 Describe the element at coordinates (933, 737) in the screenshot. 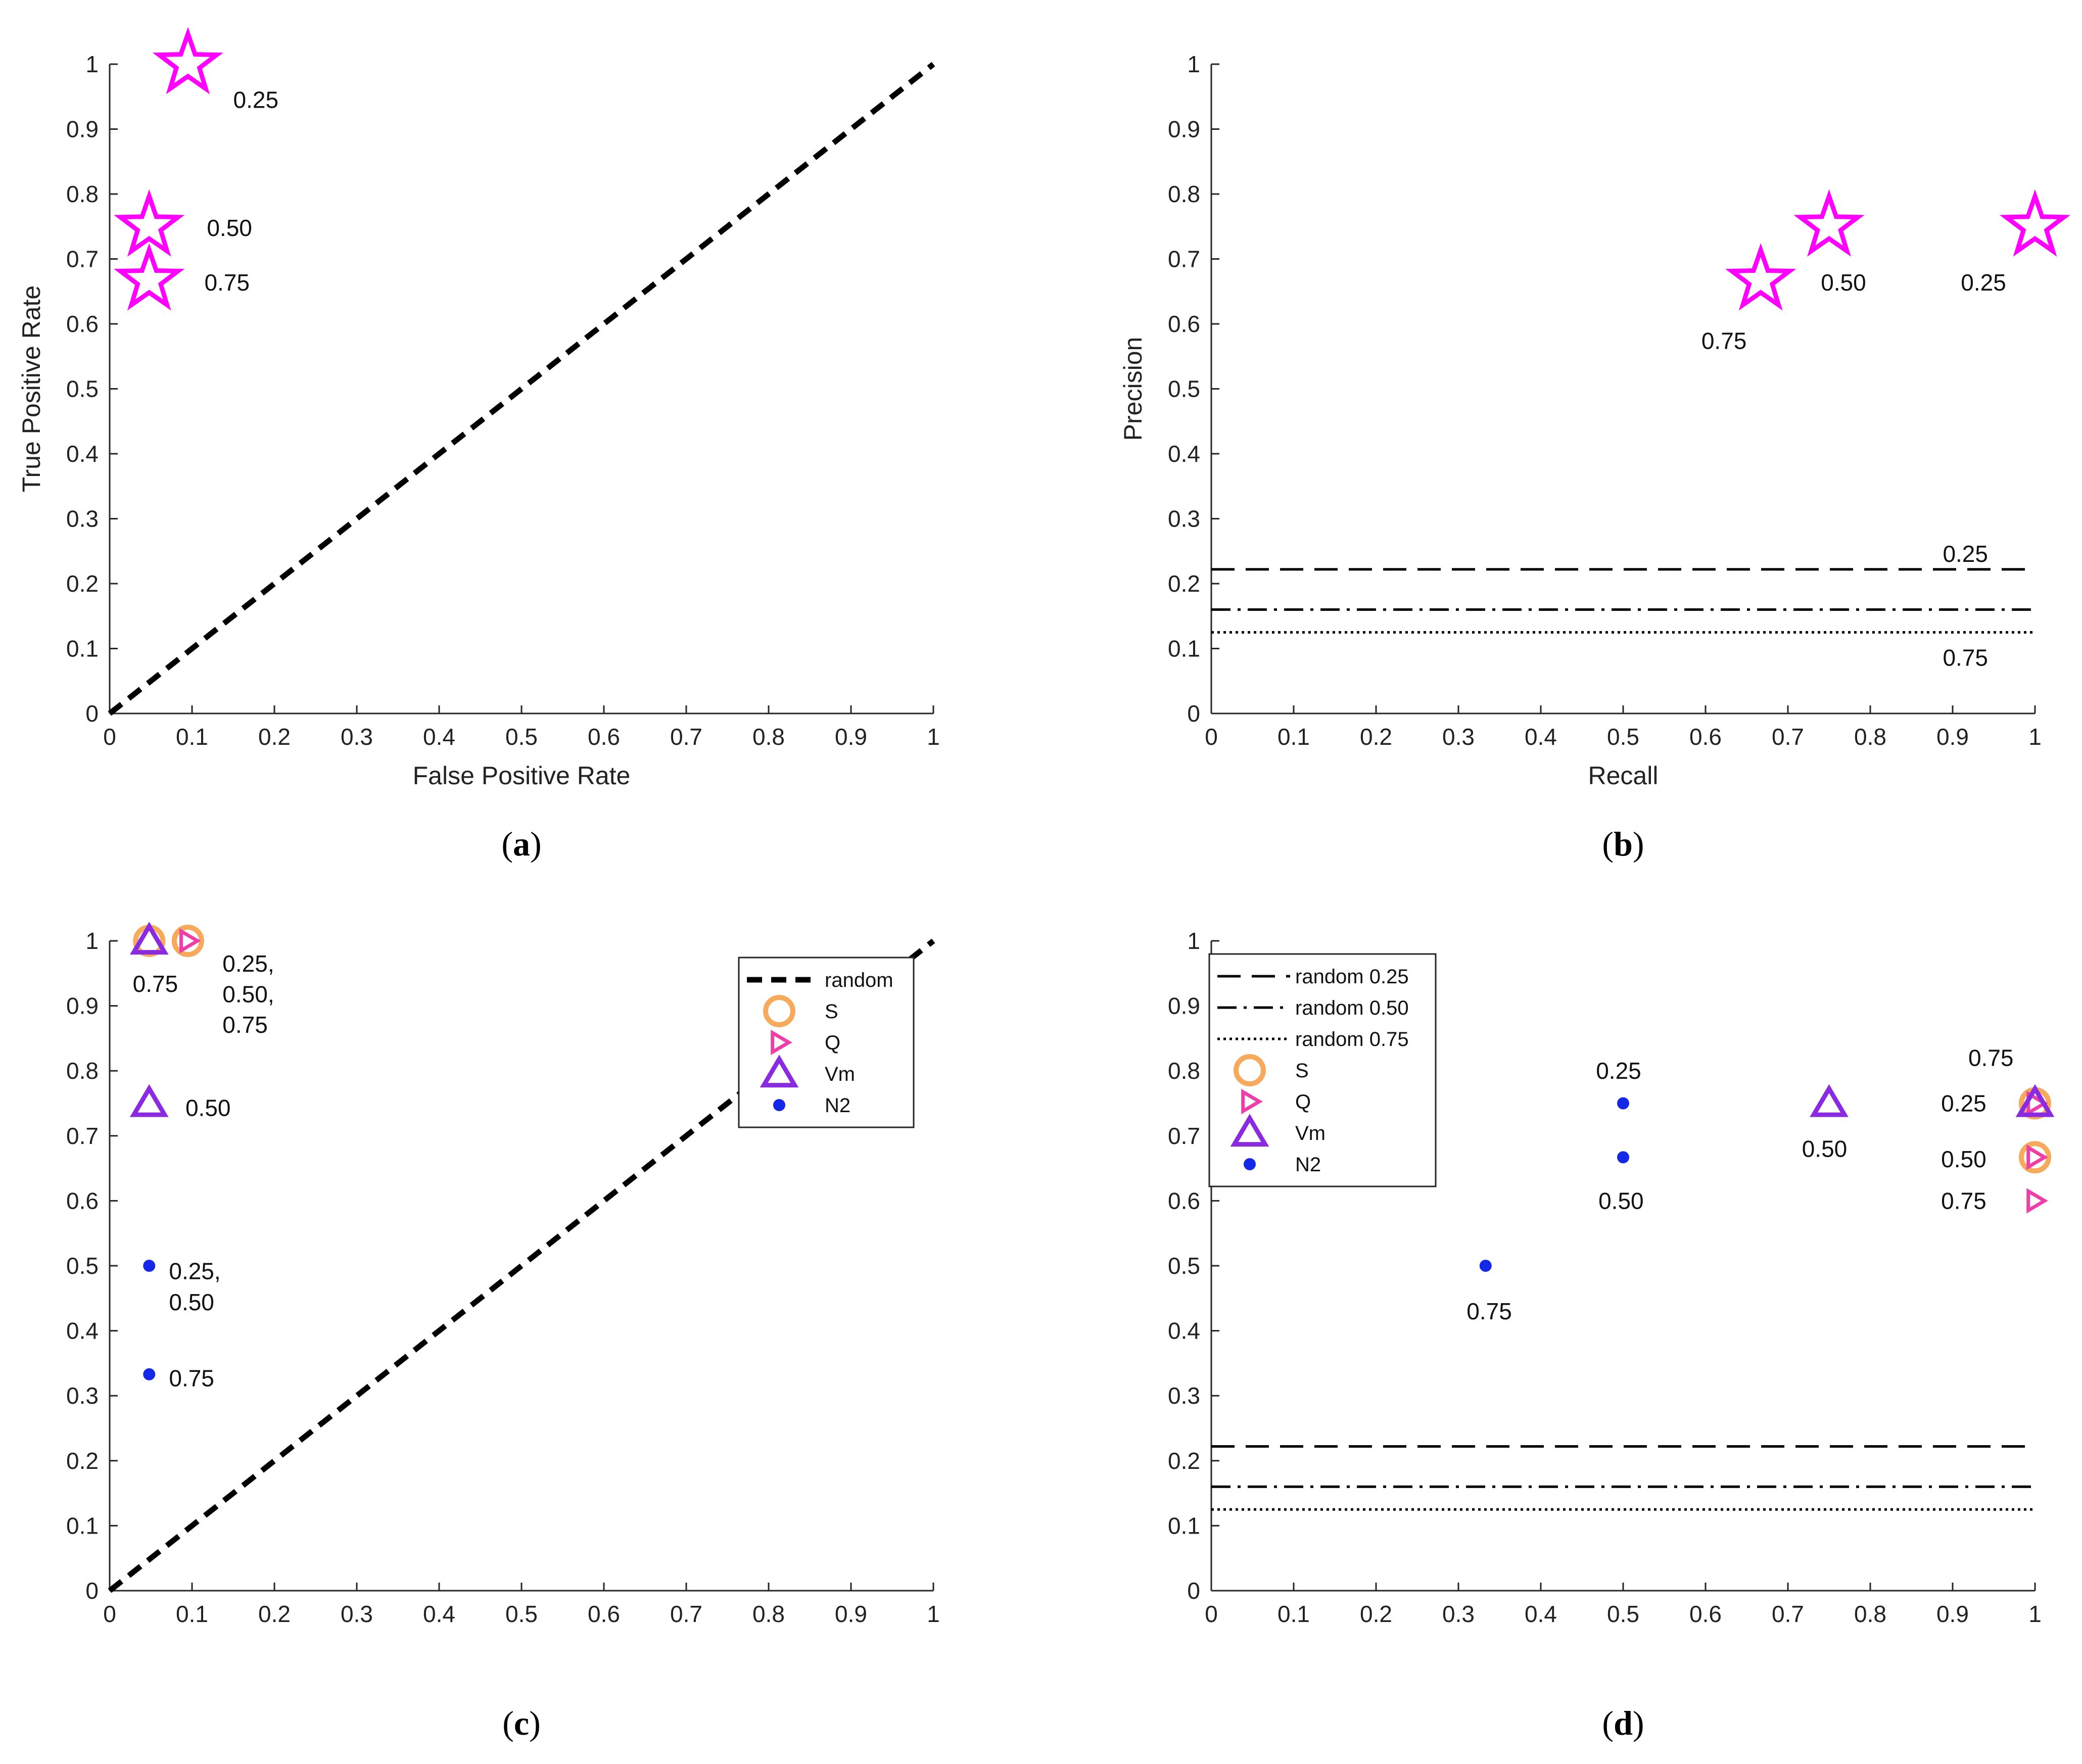

I see `x-tick-label: 1` at that location.